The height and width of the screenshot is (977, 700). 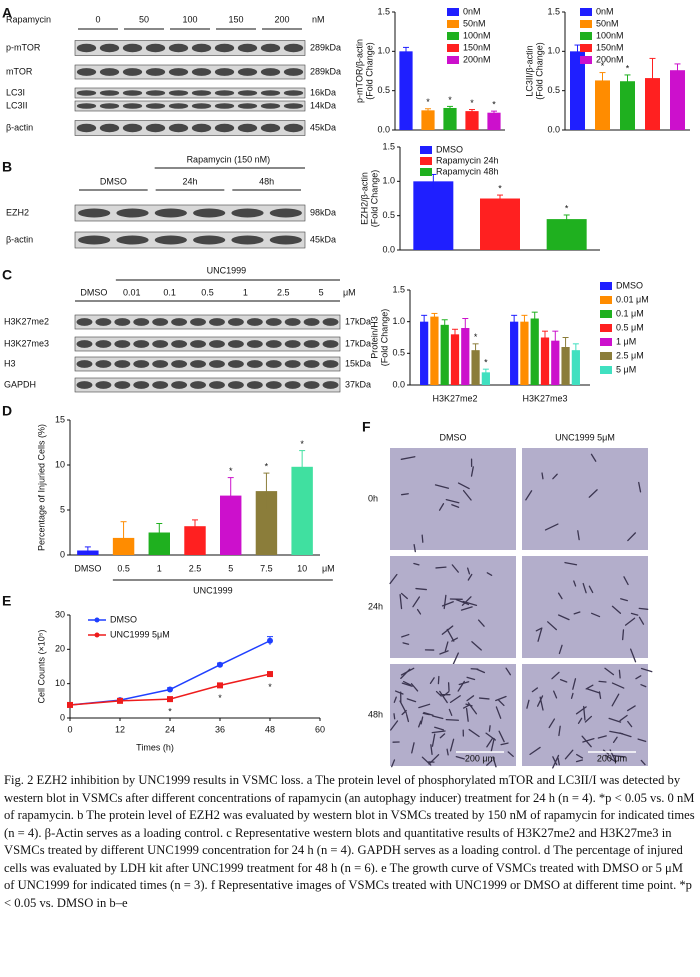 I want to click on y-axis-label: LC3II/β-actin, so click(x=529, y=70).